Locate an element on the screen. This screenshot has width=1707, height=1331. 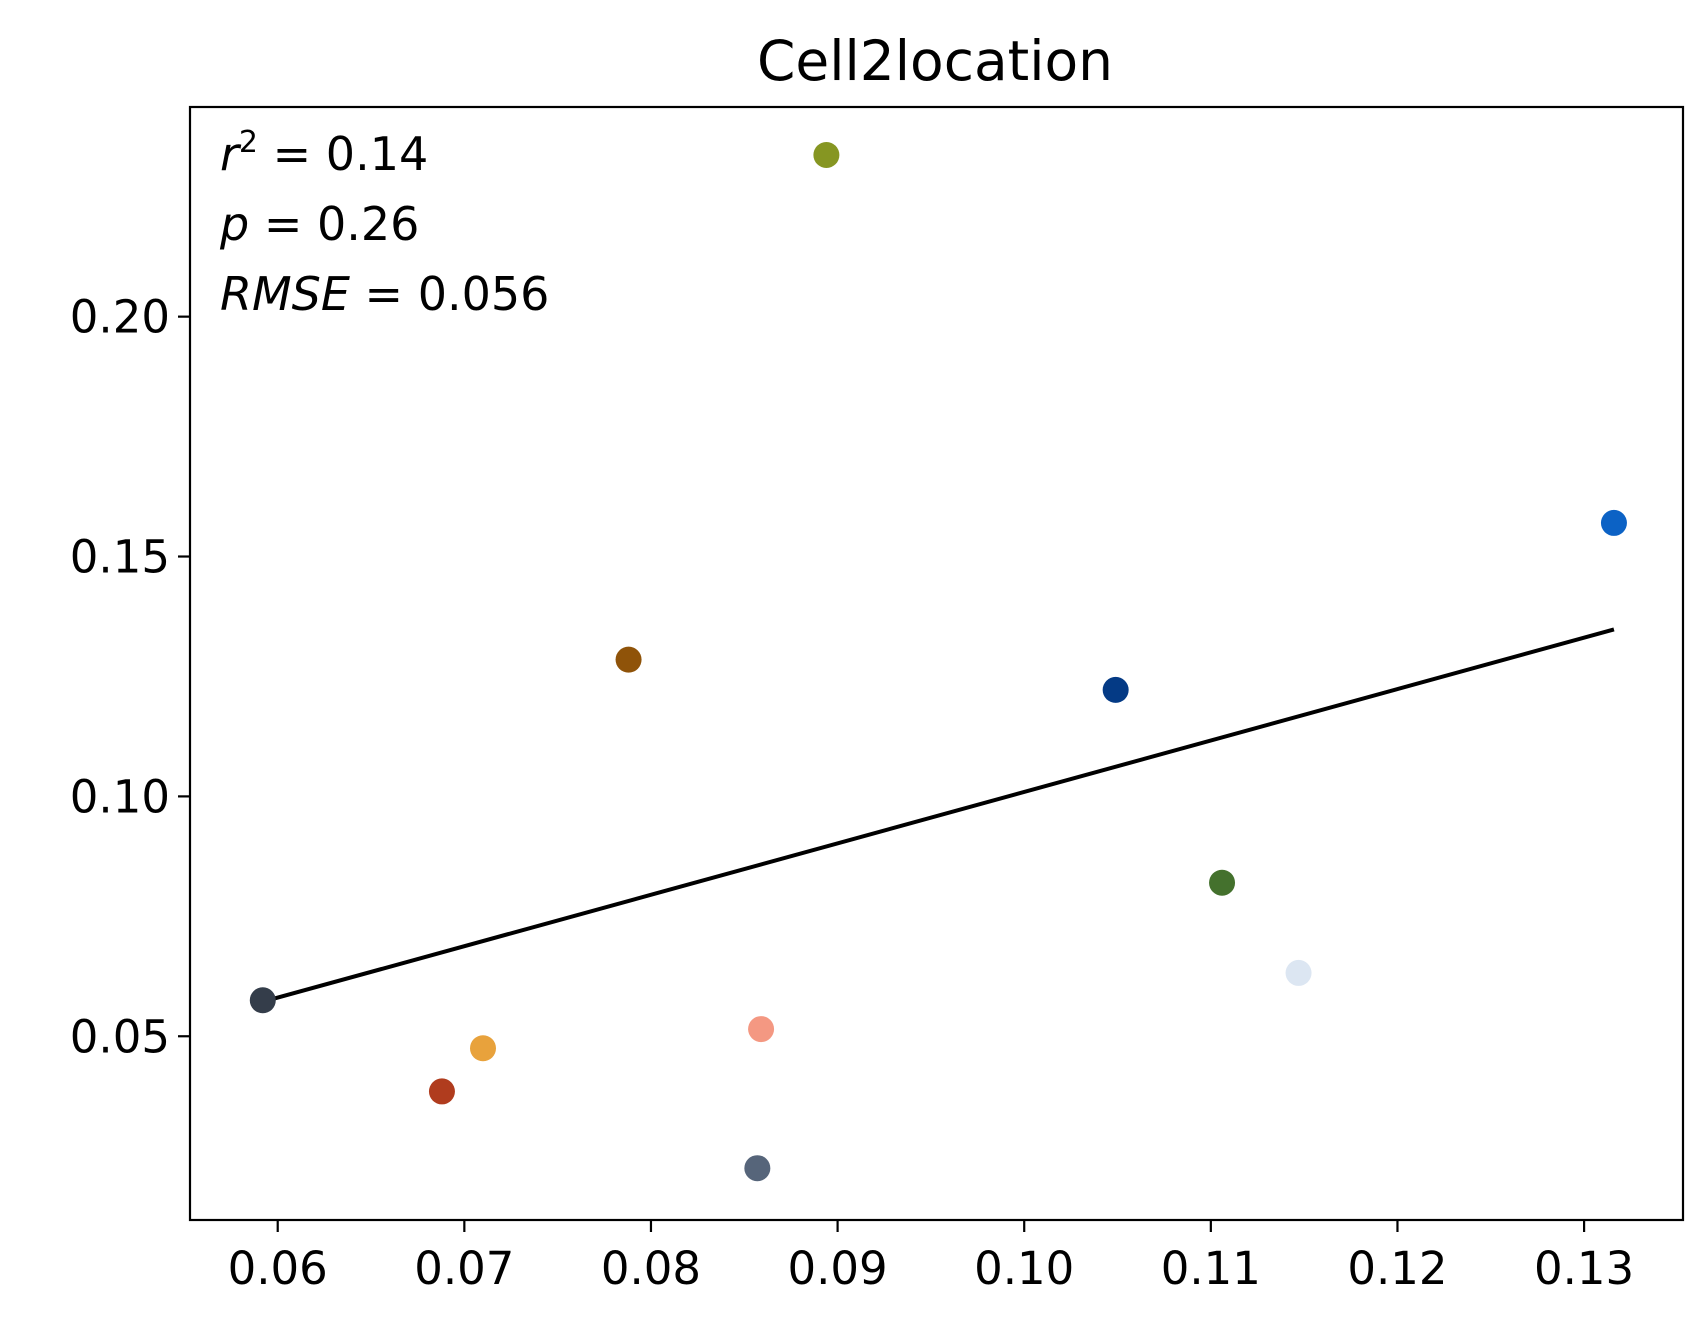
rmse-symbol: RMSE is located at coordinates (285, 294).